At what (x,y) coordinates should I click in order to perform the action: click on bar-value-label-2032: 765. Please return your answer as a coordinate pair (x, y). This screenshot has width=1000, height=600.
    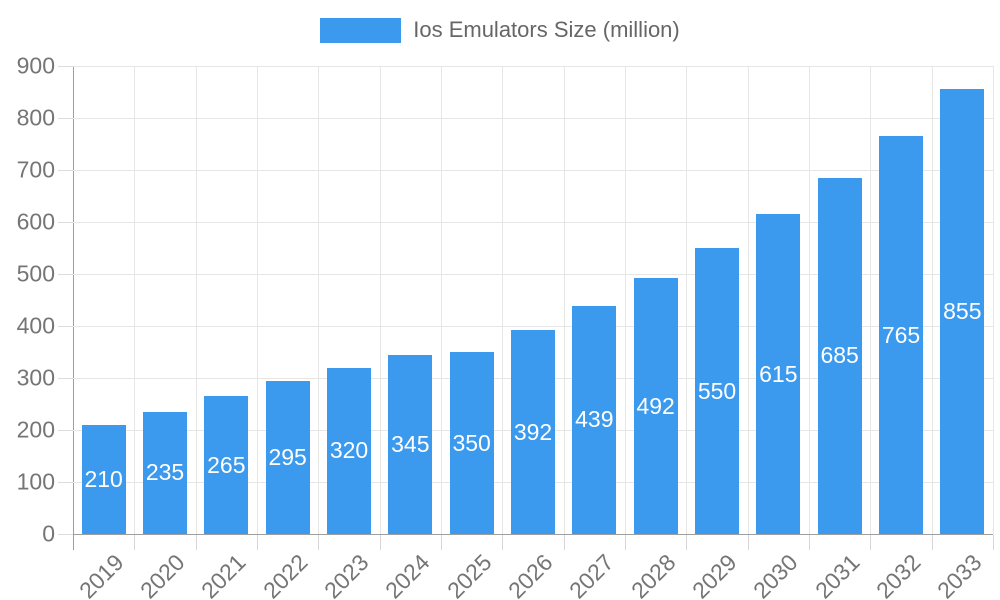
    Looking at the image, I should click on (901, 334).